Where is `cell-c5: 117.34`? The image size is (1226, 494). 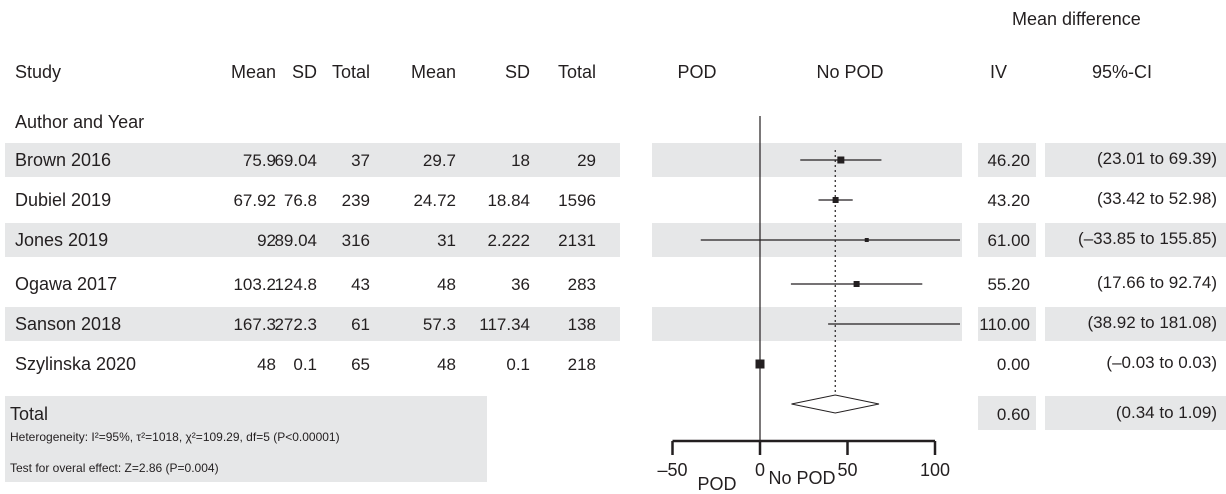 cell-c5: 117.34 is located at coordinates (504, 324).